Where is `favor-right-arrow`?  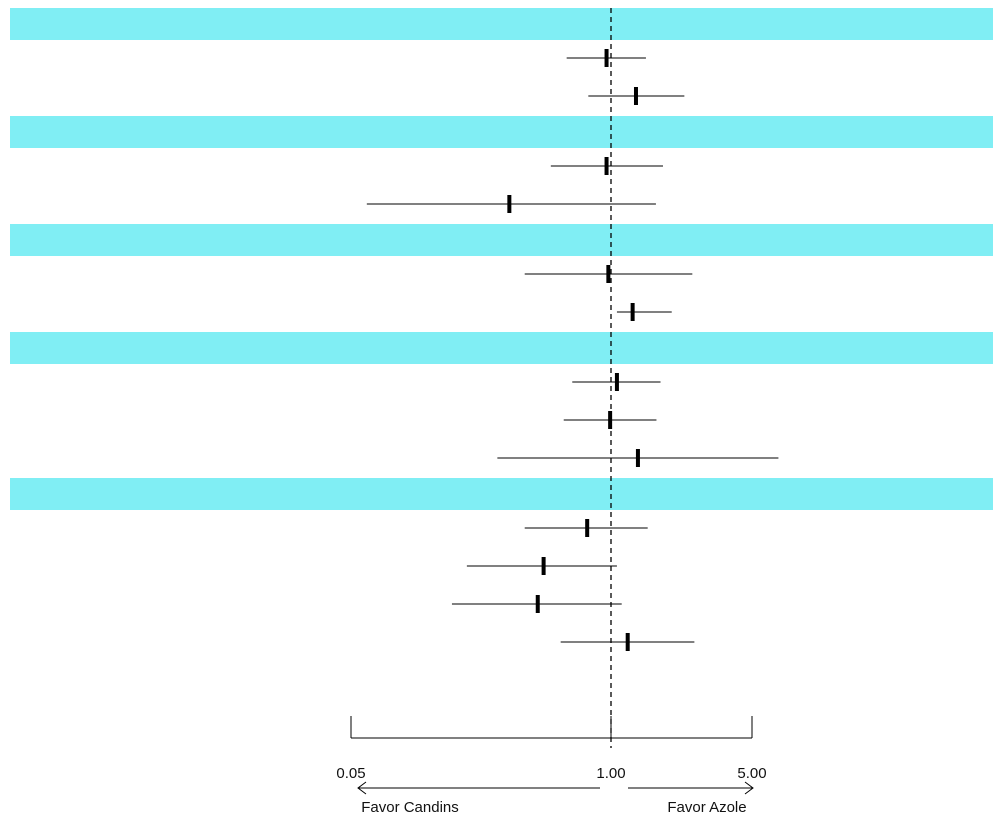
favor-right-arrow is located at coordinates (691, 788).